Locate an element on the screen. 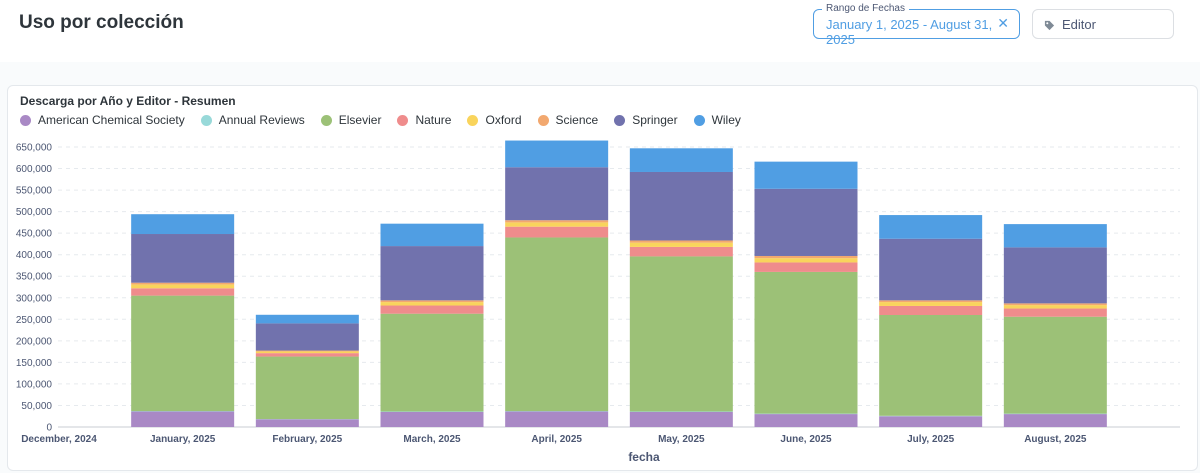 The width and height of the screenshot is (1200, 473). legend-label: Nature is located at coordinates (433, 120).